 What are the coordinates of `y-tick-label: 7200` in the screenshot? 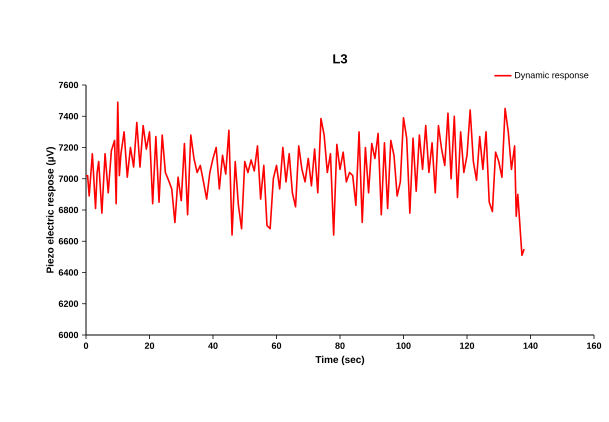 It's located at (68, 147).